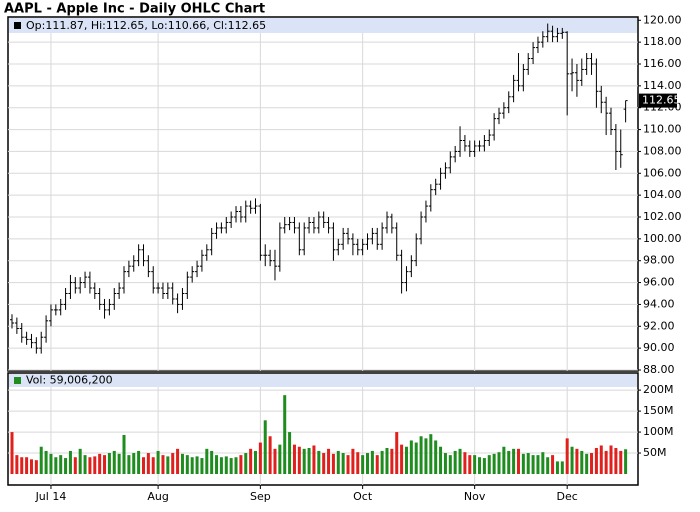  I want to click on y-tick-label: 120.00, so click(662, 19).